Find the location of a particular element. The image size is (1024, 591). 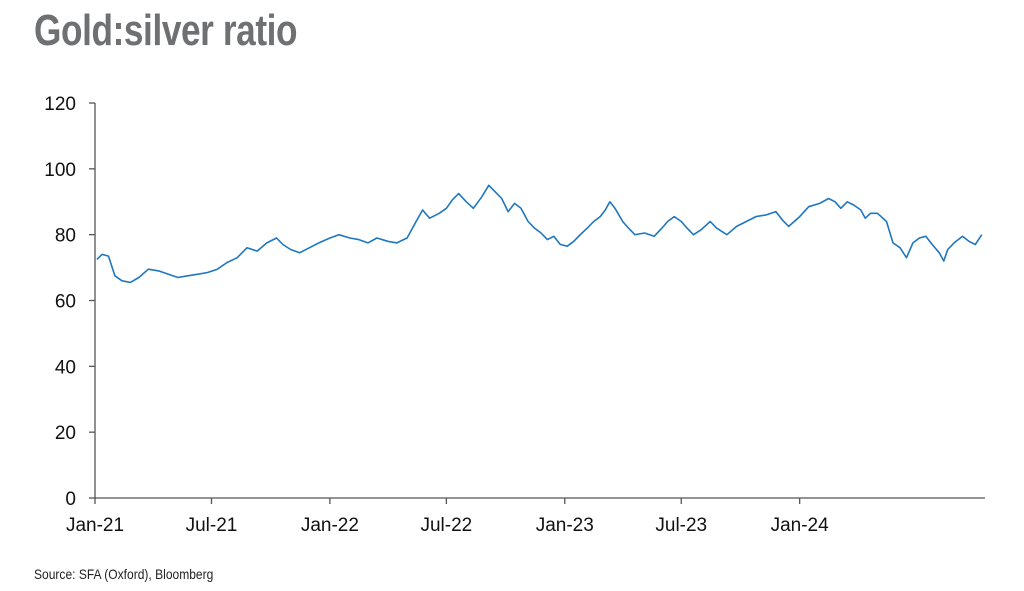

y-axis: 0 20 40 60 80 100 120 is located at coordinates (70, 302).